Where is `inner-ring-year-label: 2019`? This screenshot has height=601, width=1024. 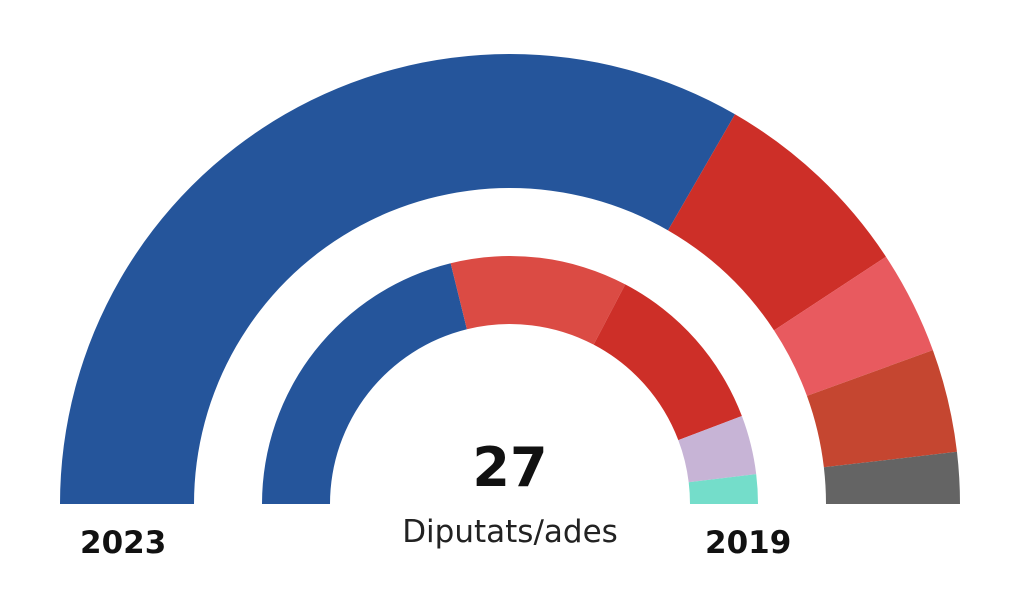
inner-ring-year-label: 2019 is located at coordinates (748, 543).